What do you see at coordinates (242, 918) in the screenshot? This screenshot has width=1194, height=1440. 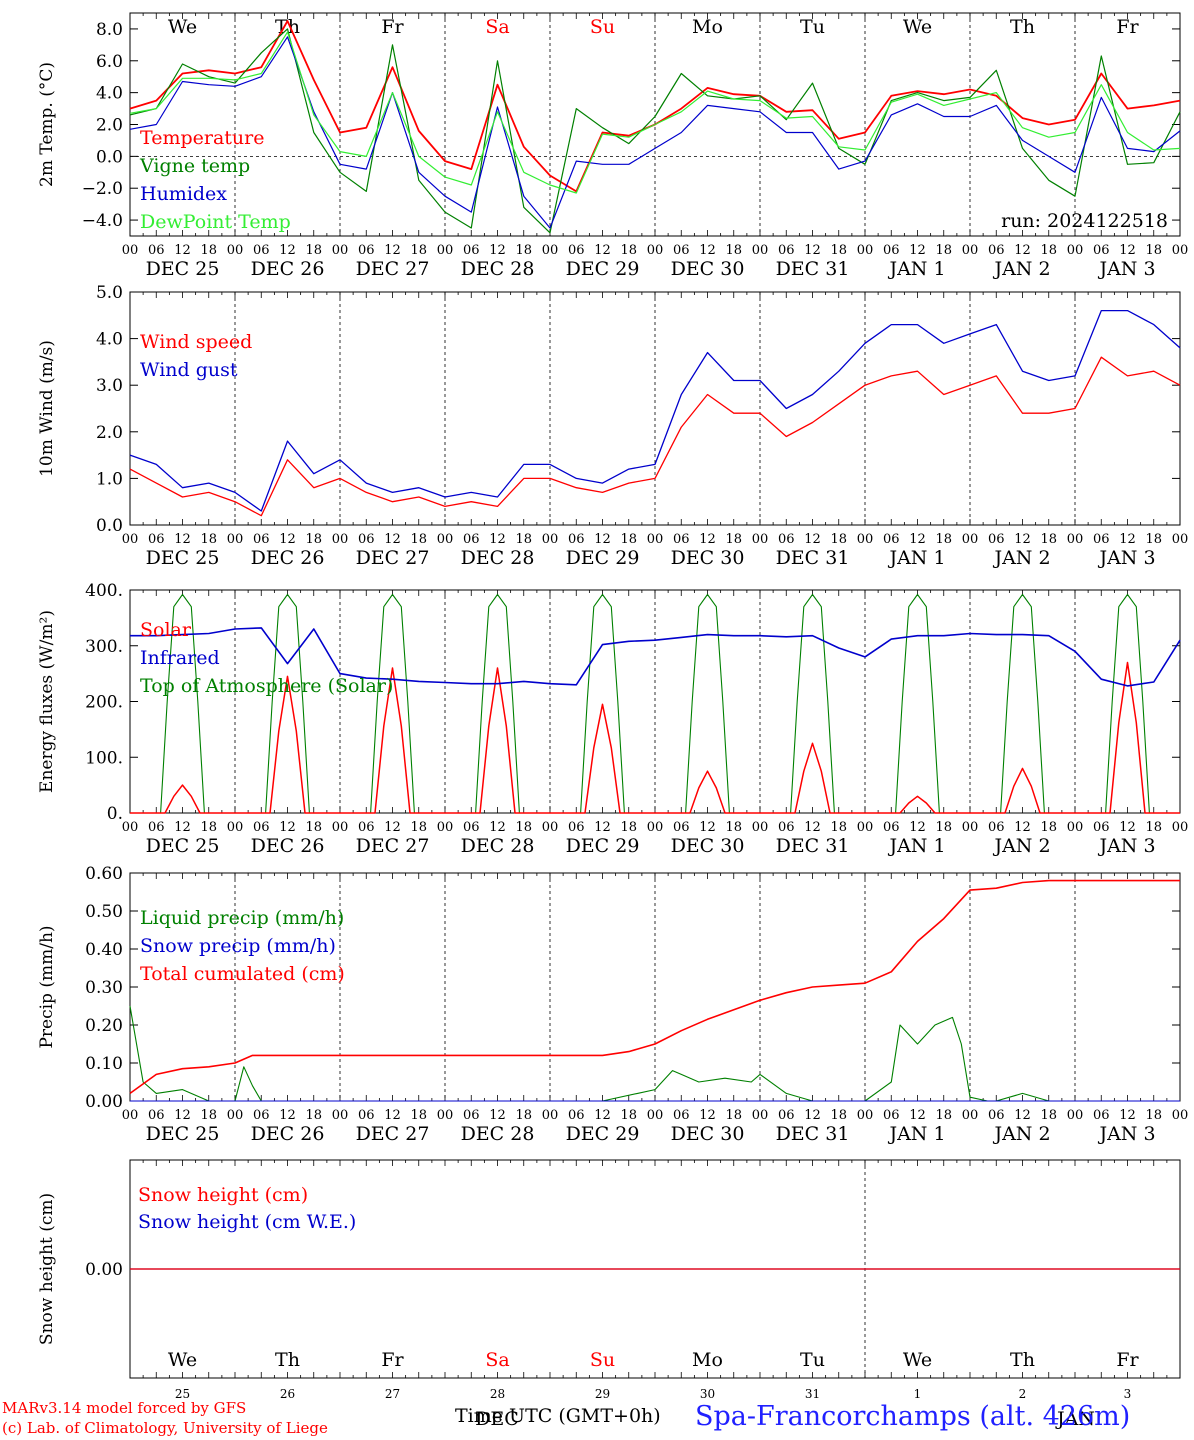 I see `legend-entry: Liquid precip (mm/h)` at bounding box center [242, 918].